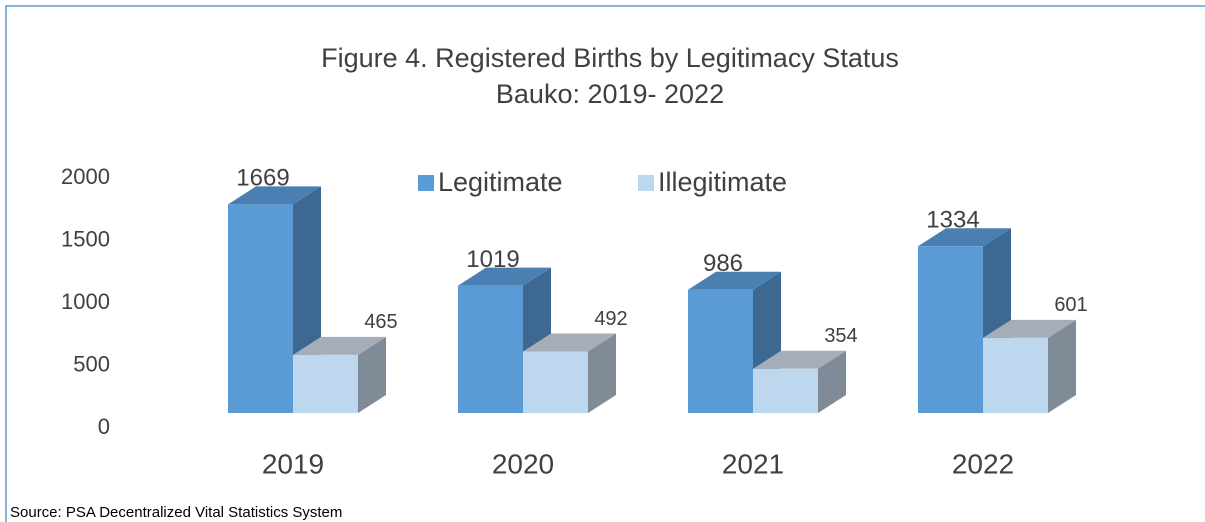 The height and width of the screenshot is (522, 1205). What do you see at coordinates (983, 463) in the screenshot?
I see `x-tick-label: 2022` at bounding box center [983, 463].